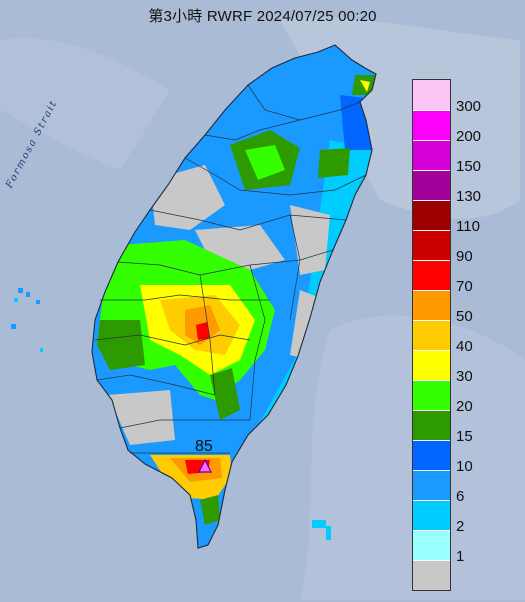  I want to click on max-value-label: 85, so click(204, 446).